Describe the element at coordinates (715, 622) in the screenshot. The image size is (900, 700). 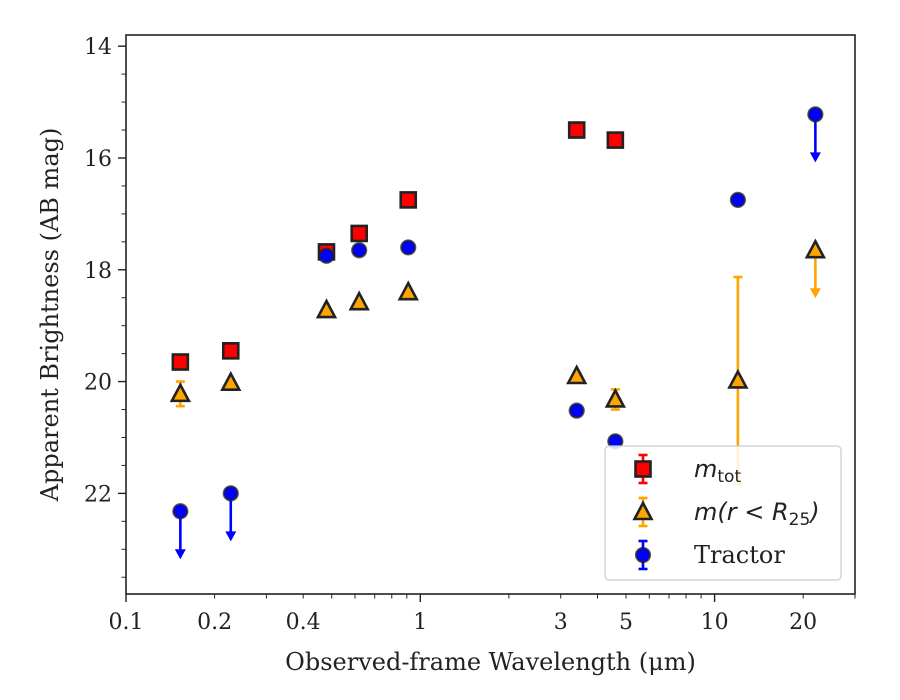
I see `x-tick-label: 10` at that location.